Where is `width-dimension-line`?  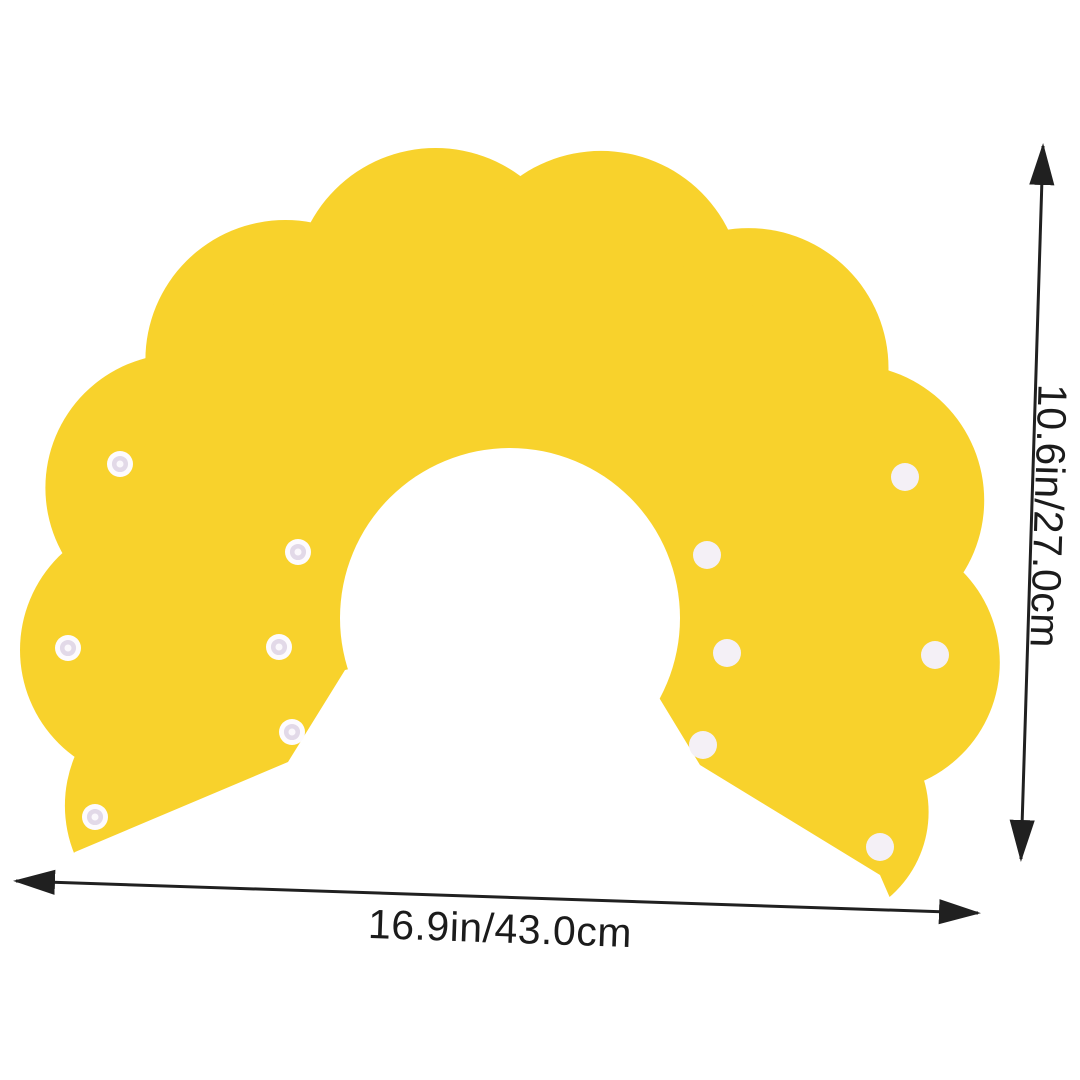
width-dimension-line is located at coordinates (497, 897).